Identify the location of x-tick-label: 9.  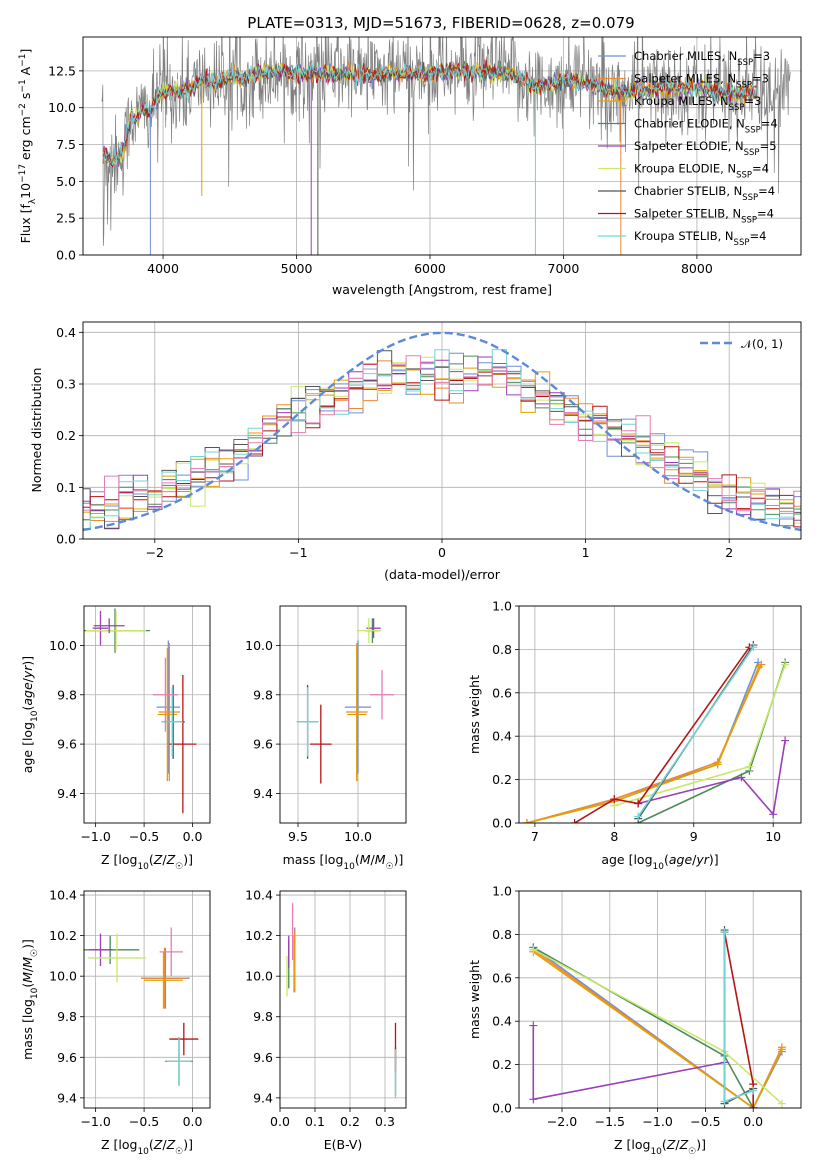
(694, 836).